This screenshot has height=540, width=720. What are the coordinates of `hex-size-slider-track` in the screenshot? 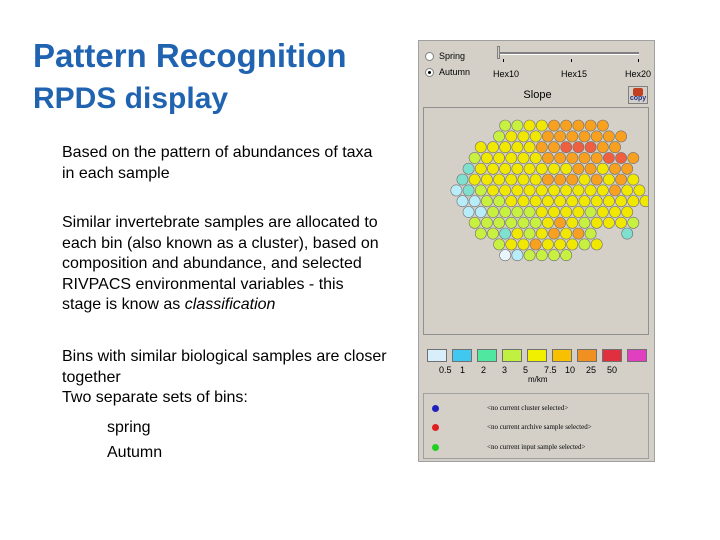 It's located at (569, 53).